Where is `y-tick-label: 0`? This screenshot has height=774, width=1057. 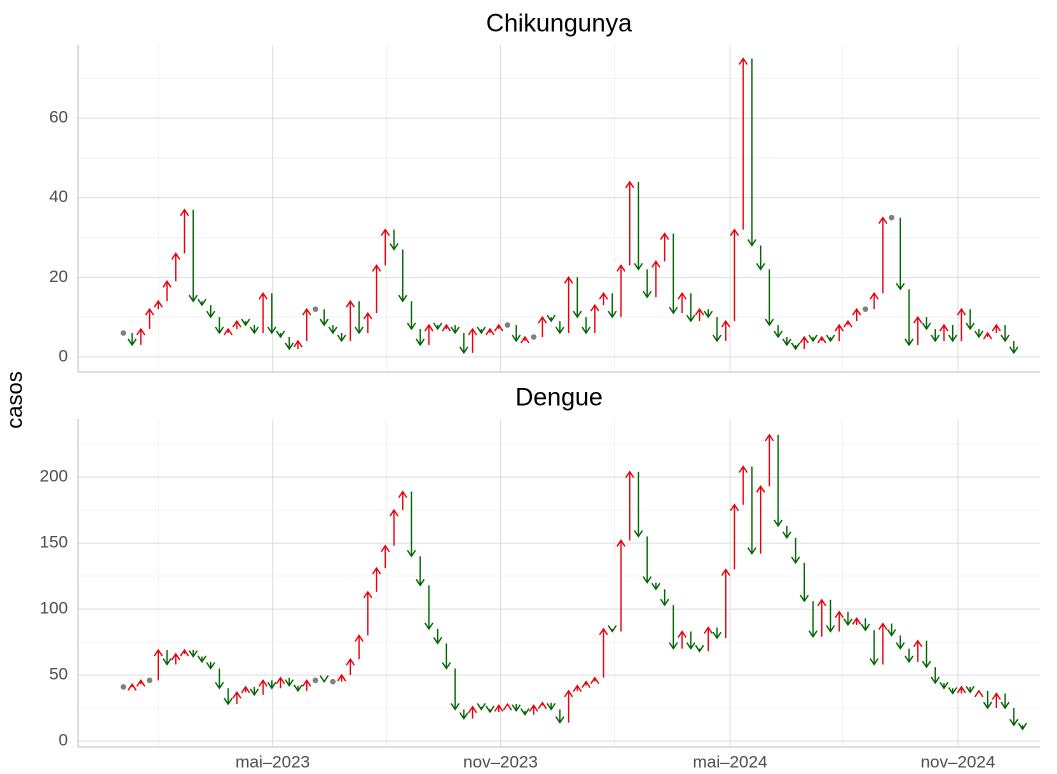
y-tick-label: 0 is located at coordinates (63, 355).